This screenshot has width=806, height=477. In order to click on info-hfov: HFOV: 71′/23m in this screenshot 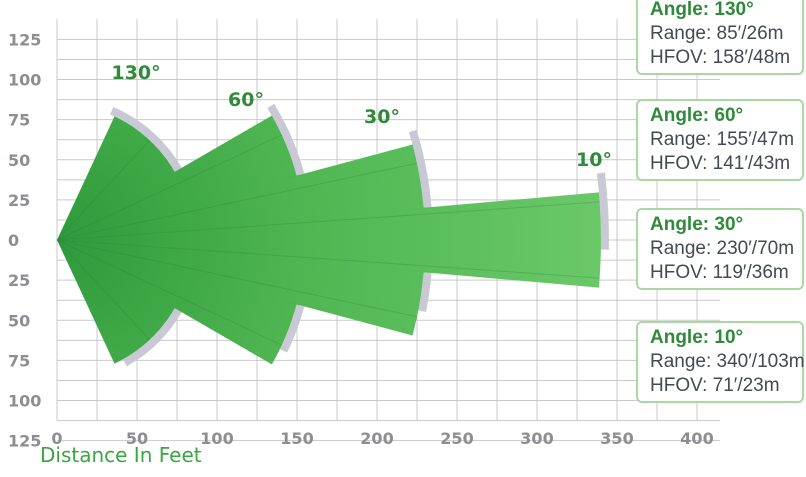, I will do `click(715, 385)`.